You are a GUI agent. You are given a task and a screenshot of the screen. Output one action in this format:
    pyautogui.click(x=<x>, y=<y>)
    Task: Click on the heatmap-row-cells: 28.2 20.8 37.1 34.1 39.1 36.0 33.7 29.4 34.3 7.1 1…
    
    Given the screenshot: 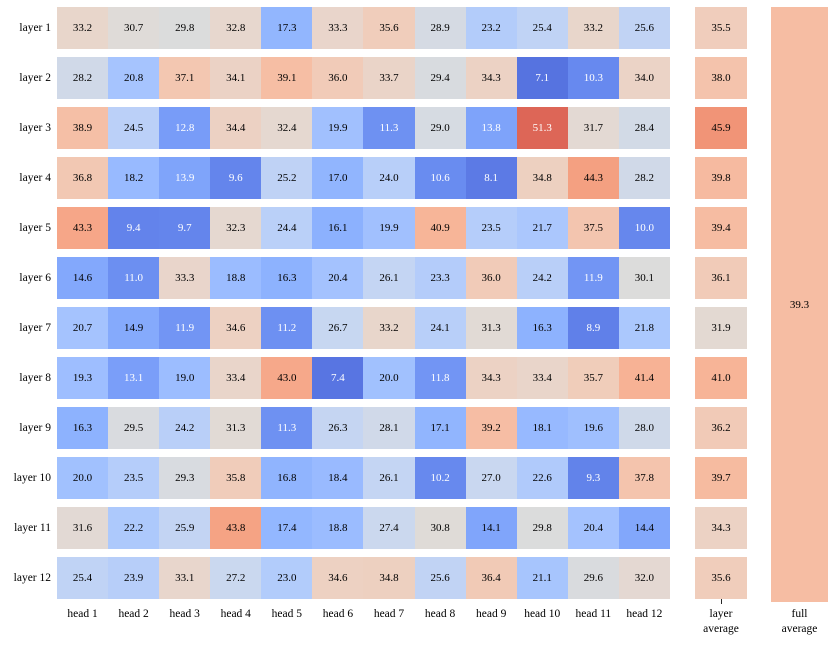 What is the action you would take?
    pyautogui.click(x=363, y=78)
    